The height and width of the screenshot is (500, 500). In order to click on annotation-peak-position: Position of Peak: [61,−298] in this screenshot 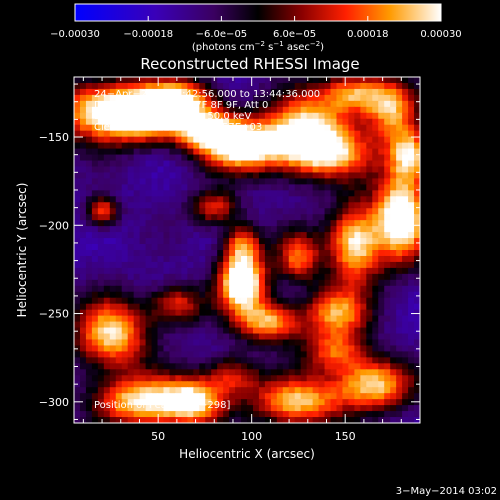, I will do `click(162, 405)`.